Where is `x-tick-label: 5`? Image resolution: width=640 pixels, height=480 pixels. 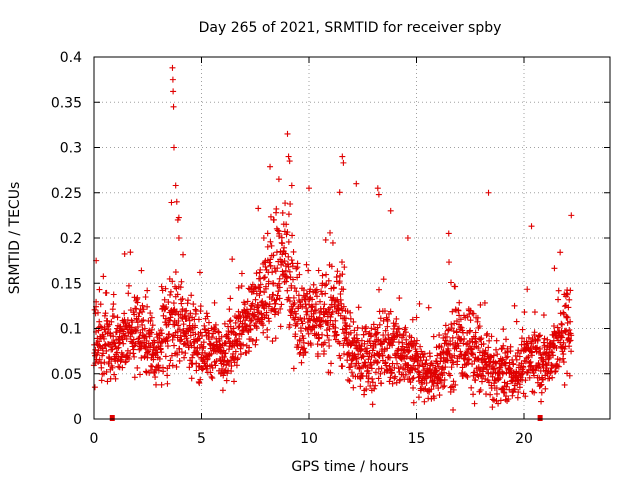 x-tick-label: 5 is located at coordinates (201, 439).